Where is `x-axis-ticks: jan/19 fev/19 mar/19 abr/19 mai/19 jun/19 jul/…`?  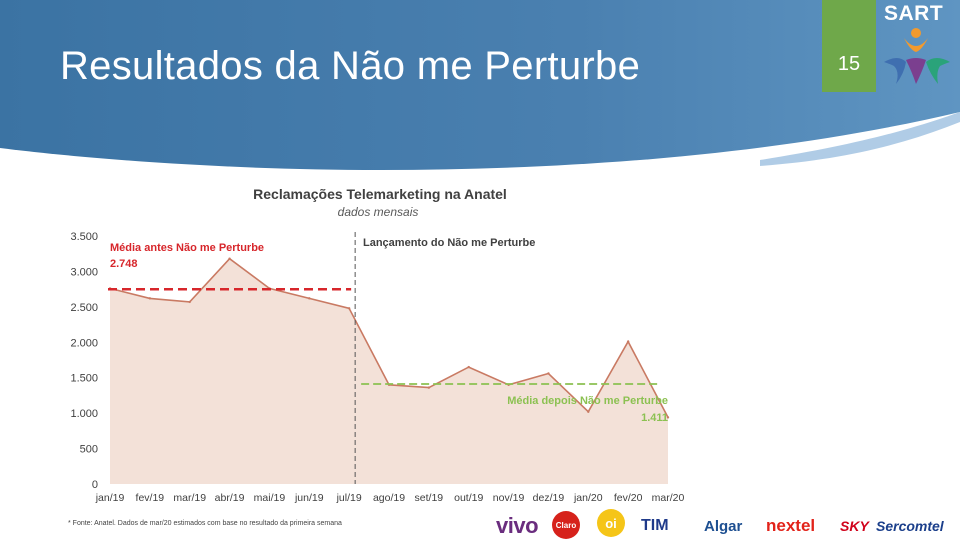
x-axis-ticks: jan/19 fev/19 mar/19 abr/19 mai/19 jun/19 jul/… is located at coordinates (390, 498).